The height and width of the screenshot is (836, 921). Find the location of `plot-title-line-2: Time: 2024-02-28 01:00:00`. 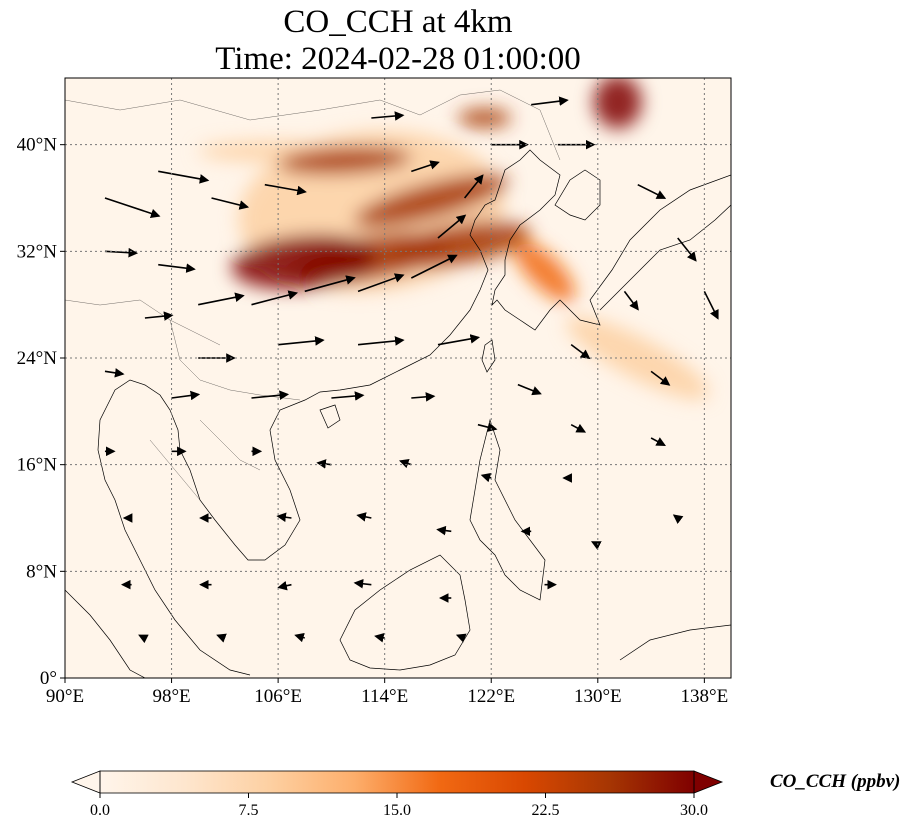

plot-title-line-2: Time: 2024-02-28 01:00:00 is located at coordinates (398, 59).